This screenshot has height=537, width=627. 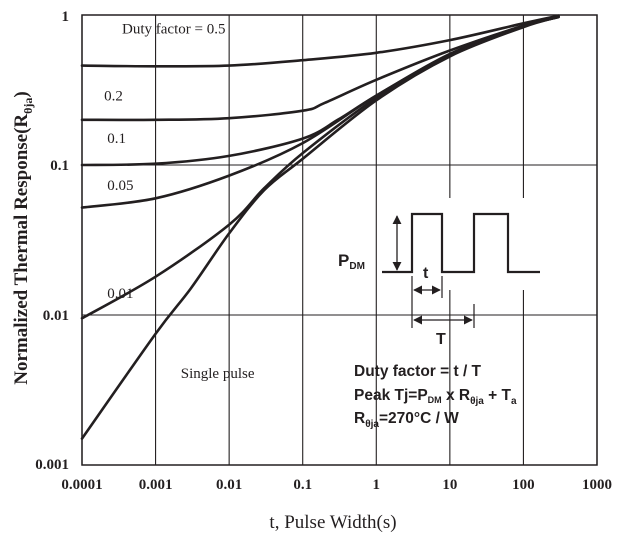 What do you see at coordinates (456, 395) in the screenshot?
I see `peak-tj-part-3: x R` at bounding box center [456, 395].